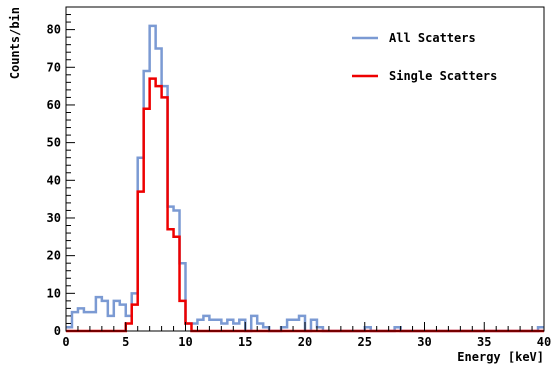 This screenshot has height=369, width=555. What do you see at coordinates (54, 67) in the screenshot?
I see `y-tick-label: 70` at bounding box center [54, 67].